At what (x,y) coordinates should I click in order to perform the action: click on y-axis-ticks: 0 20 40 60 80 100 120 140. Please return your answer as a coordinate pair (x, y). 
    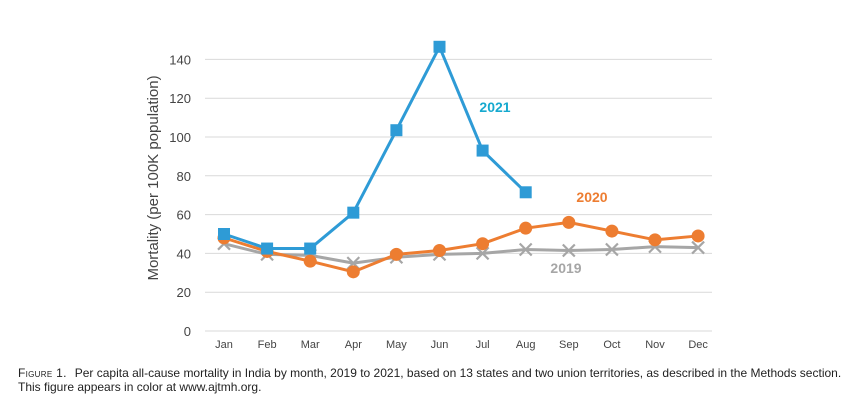
    Looking at the image, I should click on (180, 195).